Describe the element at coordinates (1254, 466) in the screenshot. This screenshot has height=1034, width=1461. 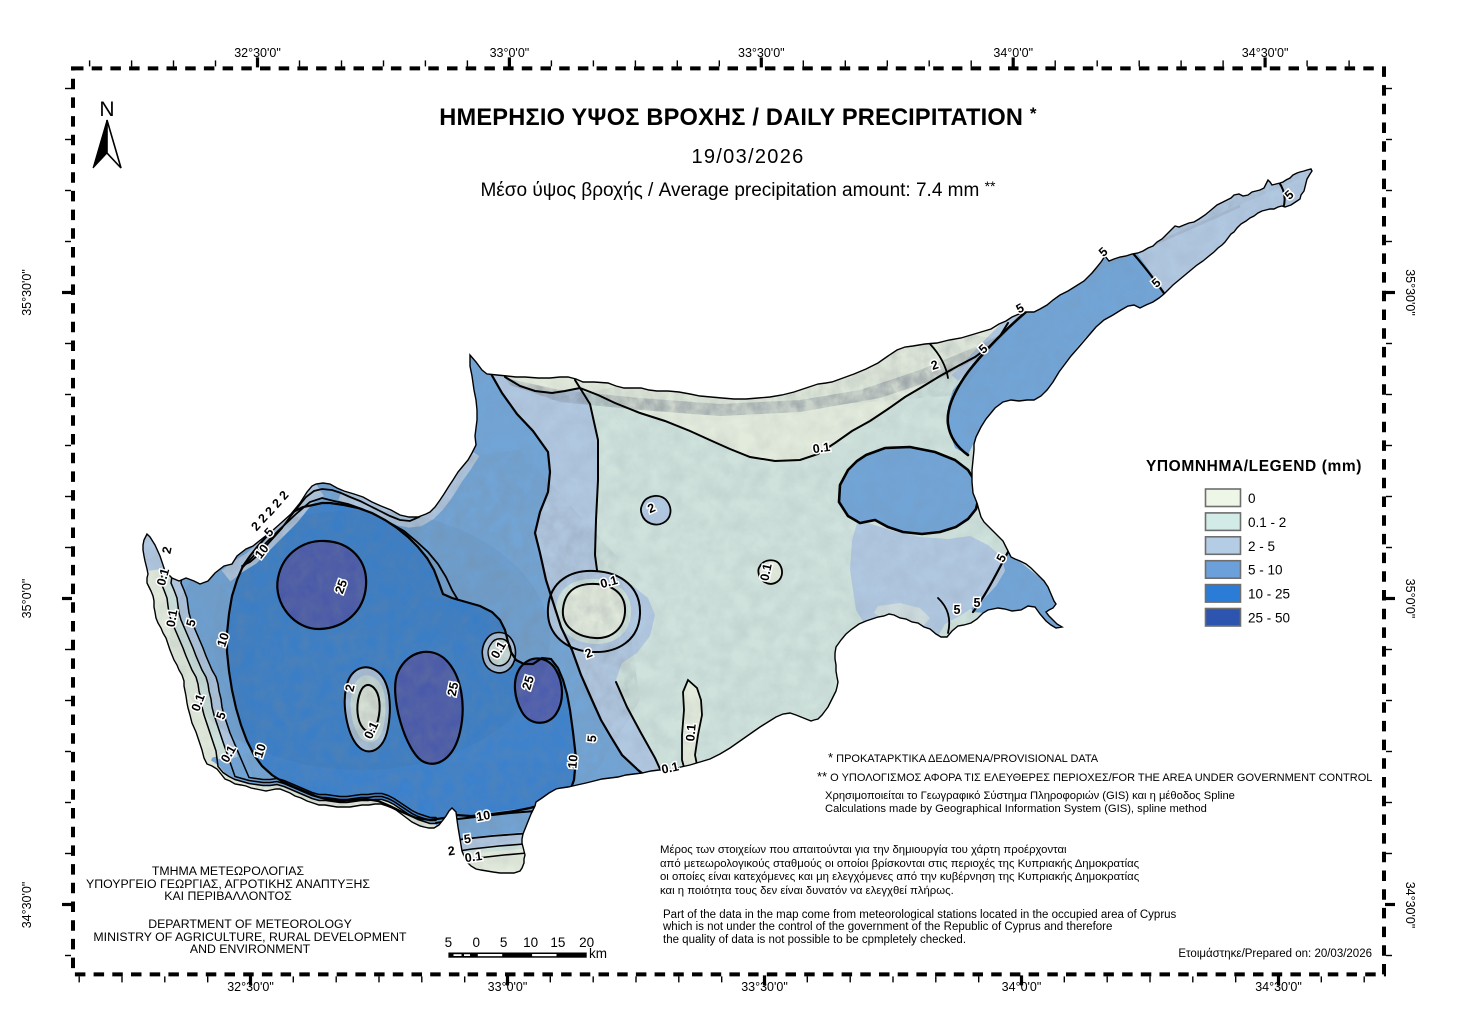
I see `svg-text: ΥΠΟΜΝΗΜΑ/LEGEND (mm)` at that location.